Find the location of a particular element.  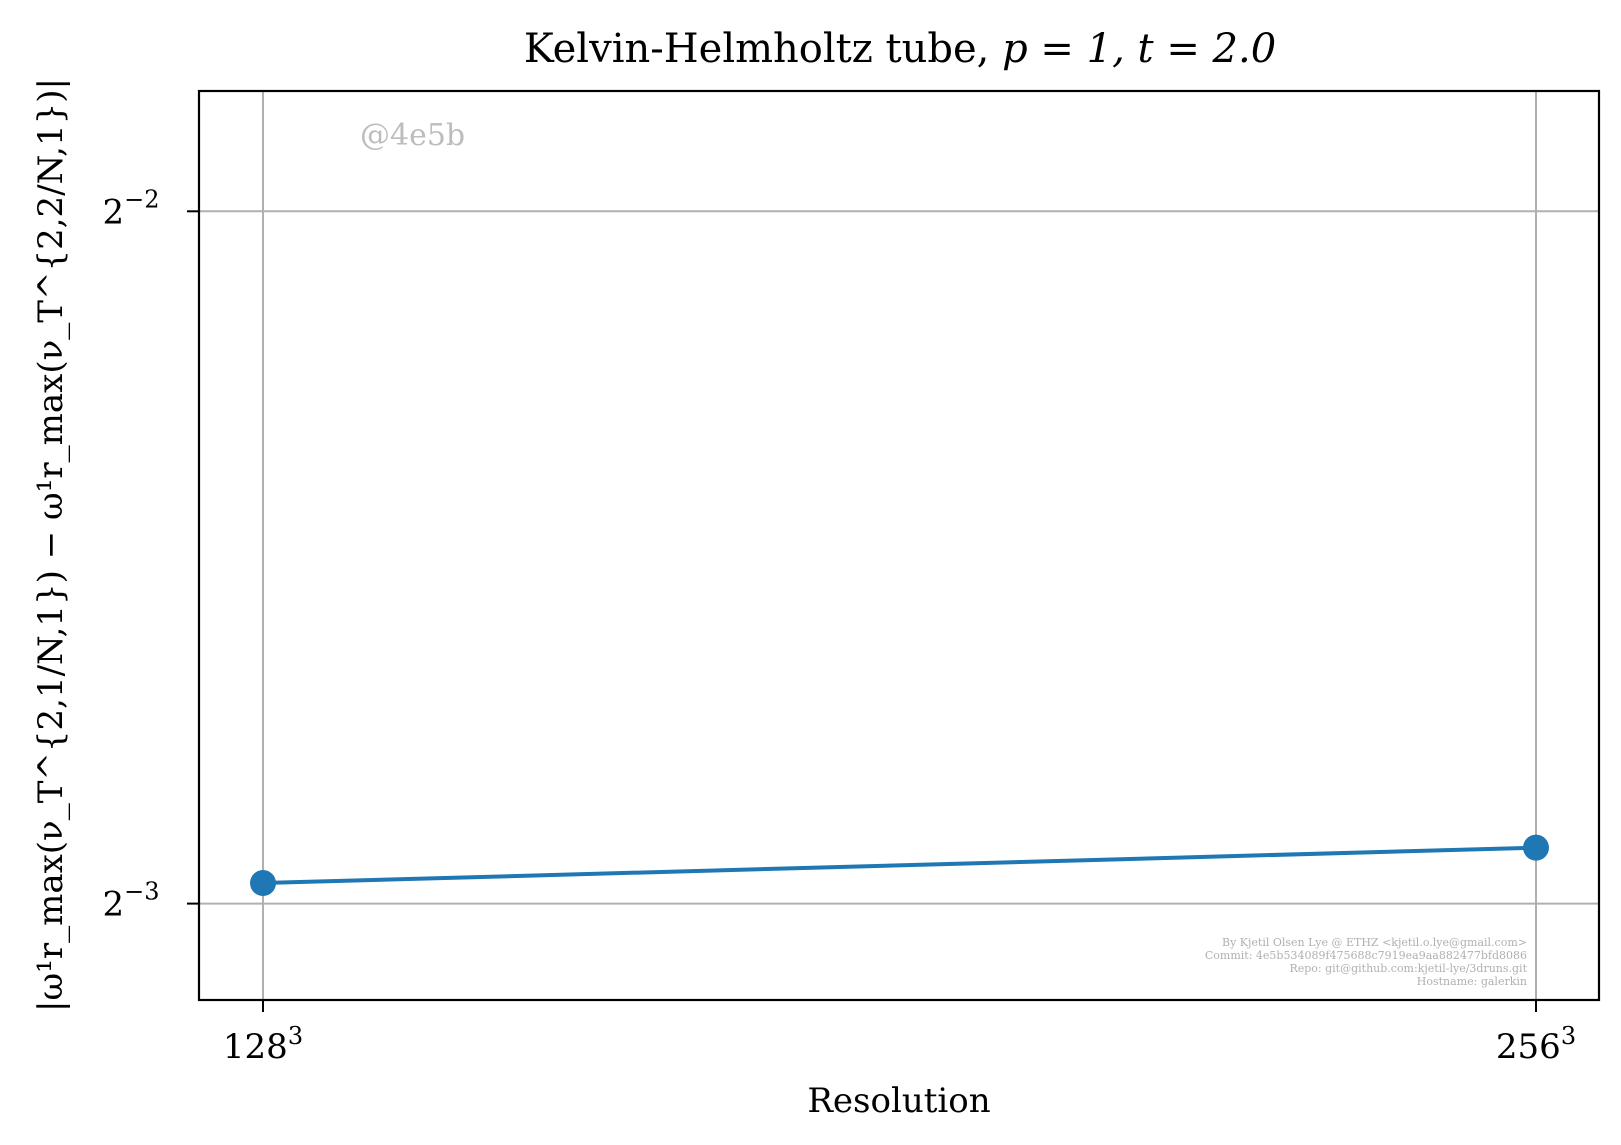

y-axis-ticks: 2−2 2−3 is located at coordinates (150, 555).